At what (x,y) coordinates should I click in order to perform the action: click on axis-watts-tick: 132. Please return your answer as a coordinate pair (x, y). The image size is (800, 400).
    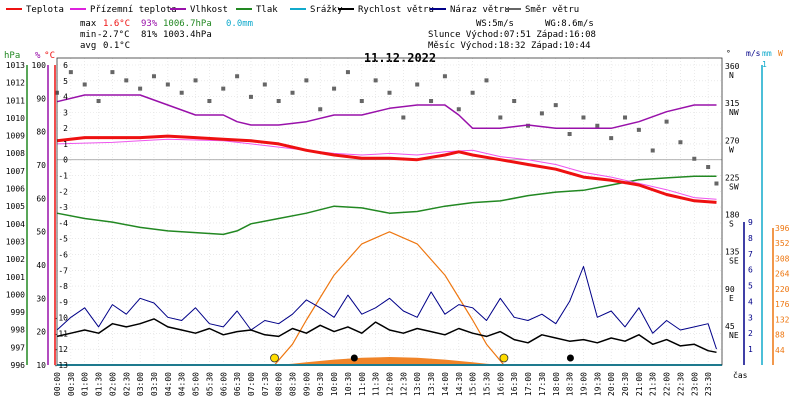
    Looking at the image, I should click on (782, 319).